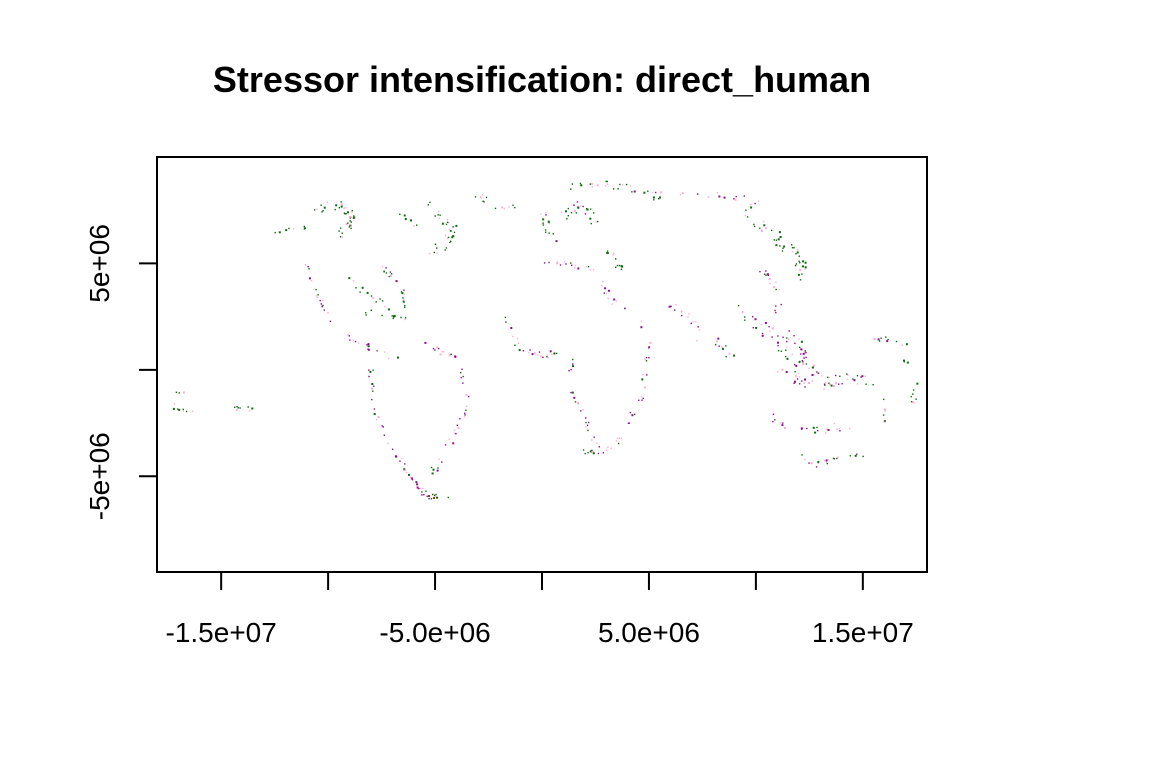  I want to click on x-tick-label: -5.0e+06, so click(434, 632).